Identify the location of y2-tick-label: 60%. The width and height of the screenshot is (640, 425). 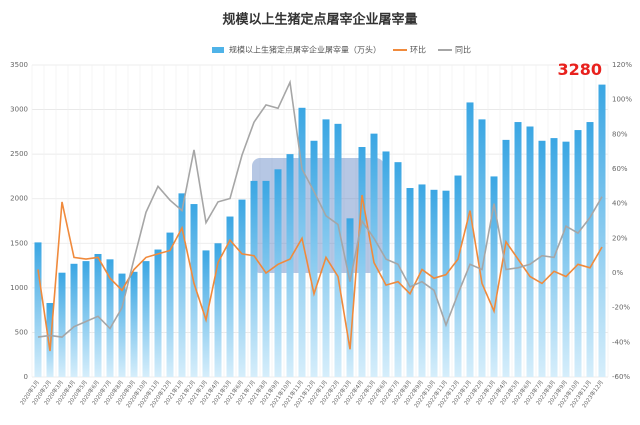
(620, 169).